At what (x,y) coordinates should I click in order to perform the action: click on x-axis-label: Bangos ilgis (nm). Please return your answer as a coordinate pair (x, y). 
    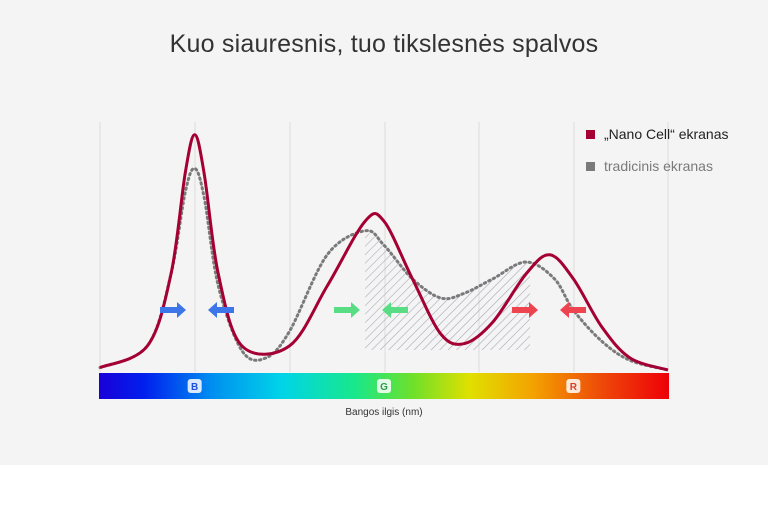
    Looking at the image, I should click on (384, 412).